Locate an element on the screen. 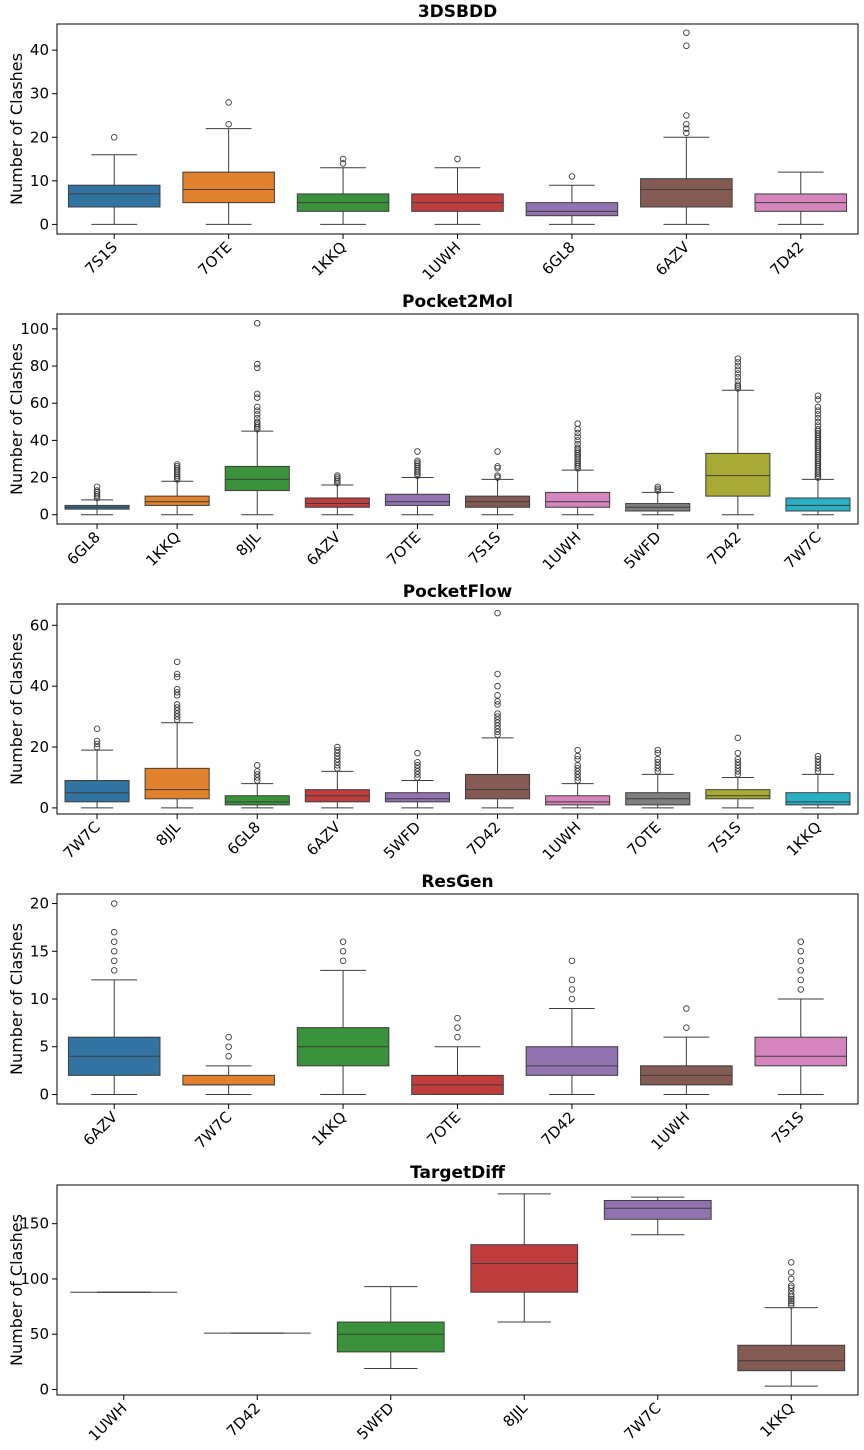 This screenshot has height=1450, width=864. x-tick-label: 1KKQ is located at coordinates (804, 839).